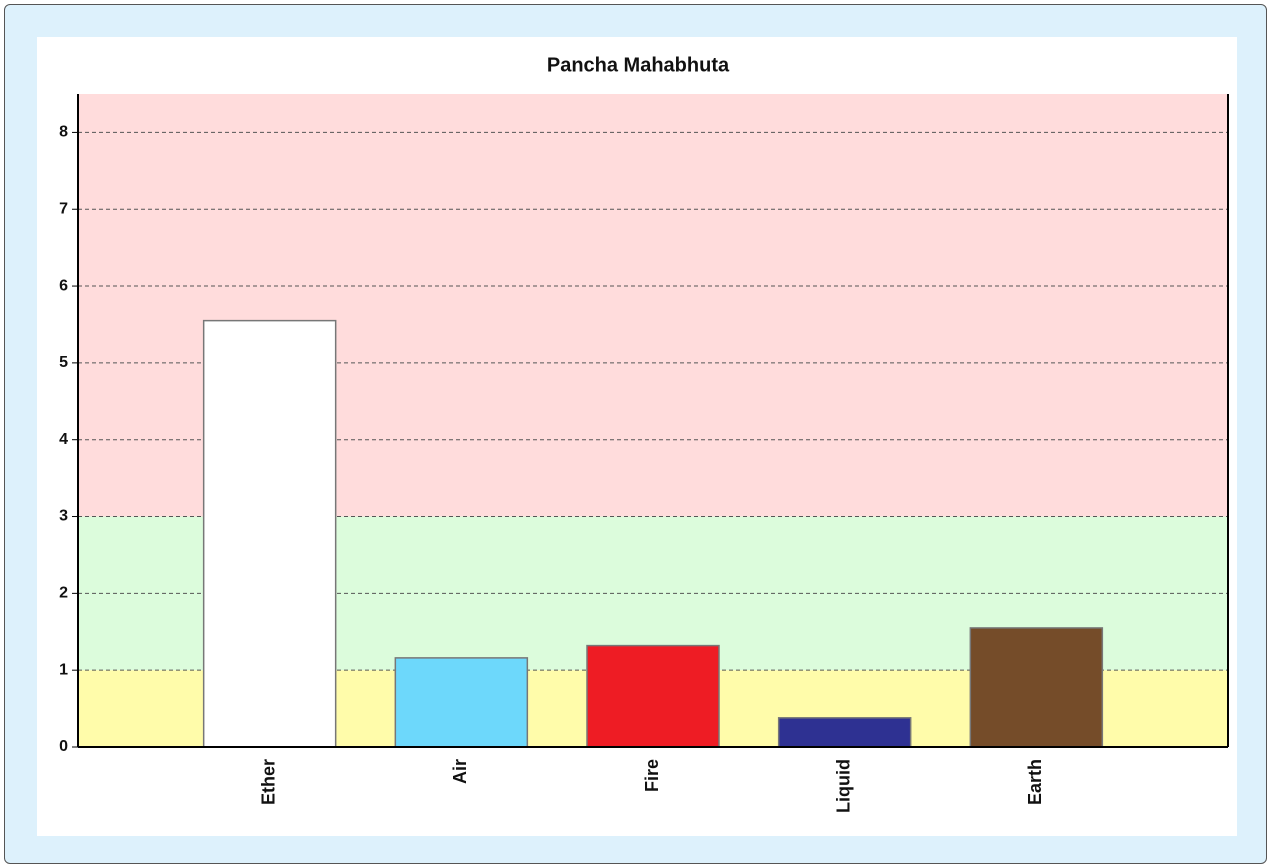  Describe the element at coordinates (638, 65) in the screenshot. I see `chart-title: Pancha Mahabhuta` at that location.